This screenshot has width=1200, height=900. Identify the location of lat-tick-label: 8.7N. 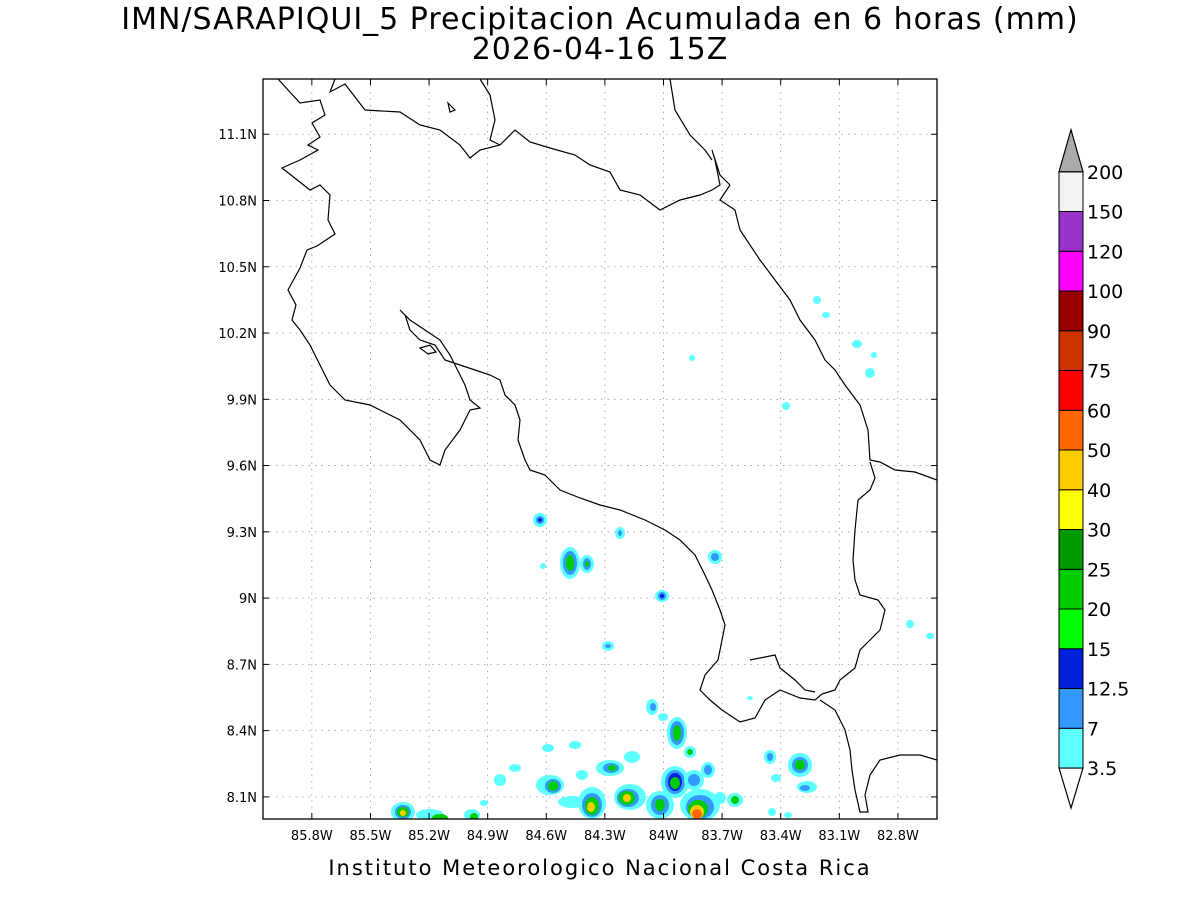
(242, 665).